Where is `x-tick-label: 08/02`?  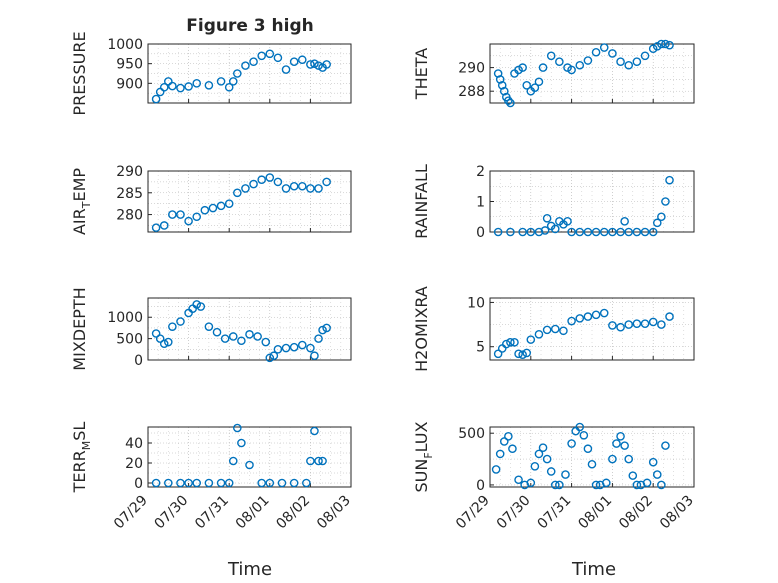
x-tick-label: 08/02 is located at coordinates (636, 513).